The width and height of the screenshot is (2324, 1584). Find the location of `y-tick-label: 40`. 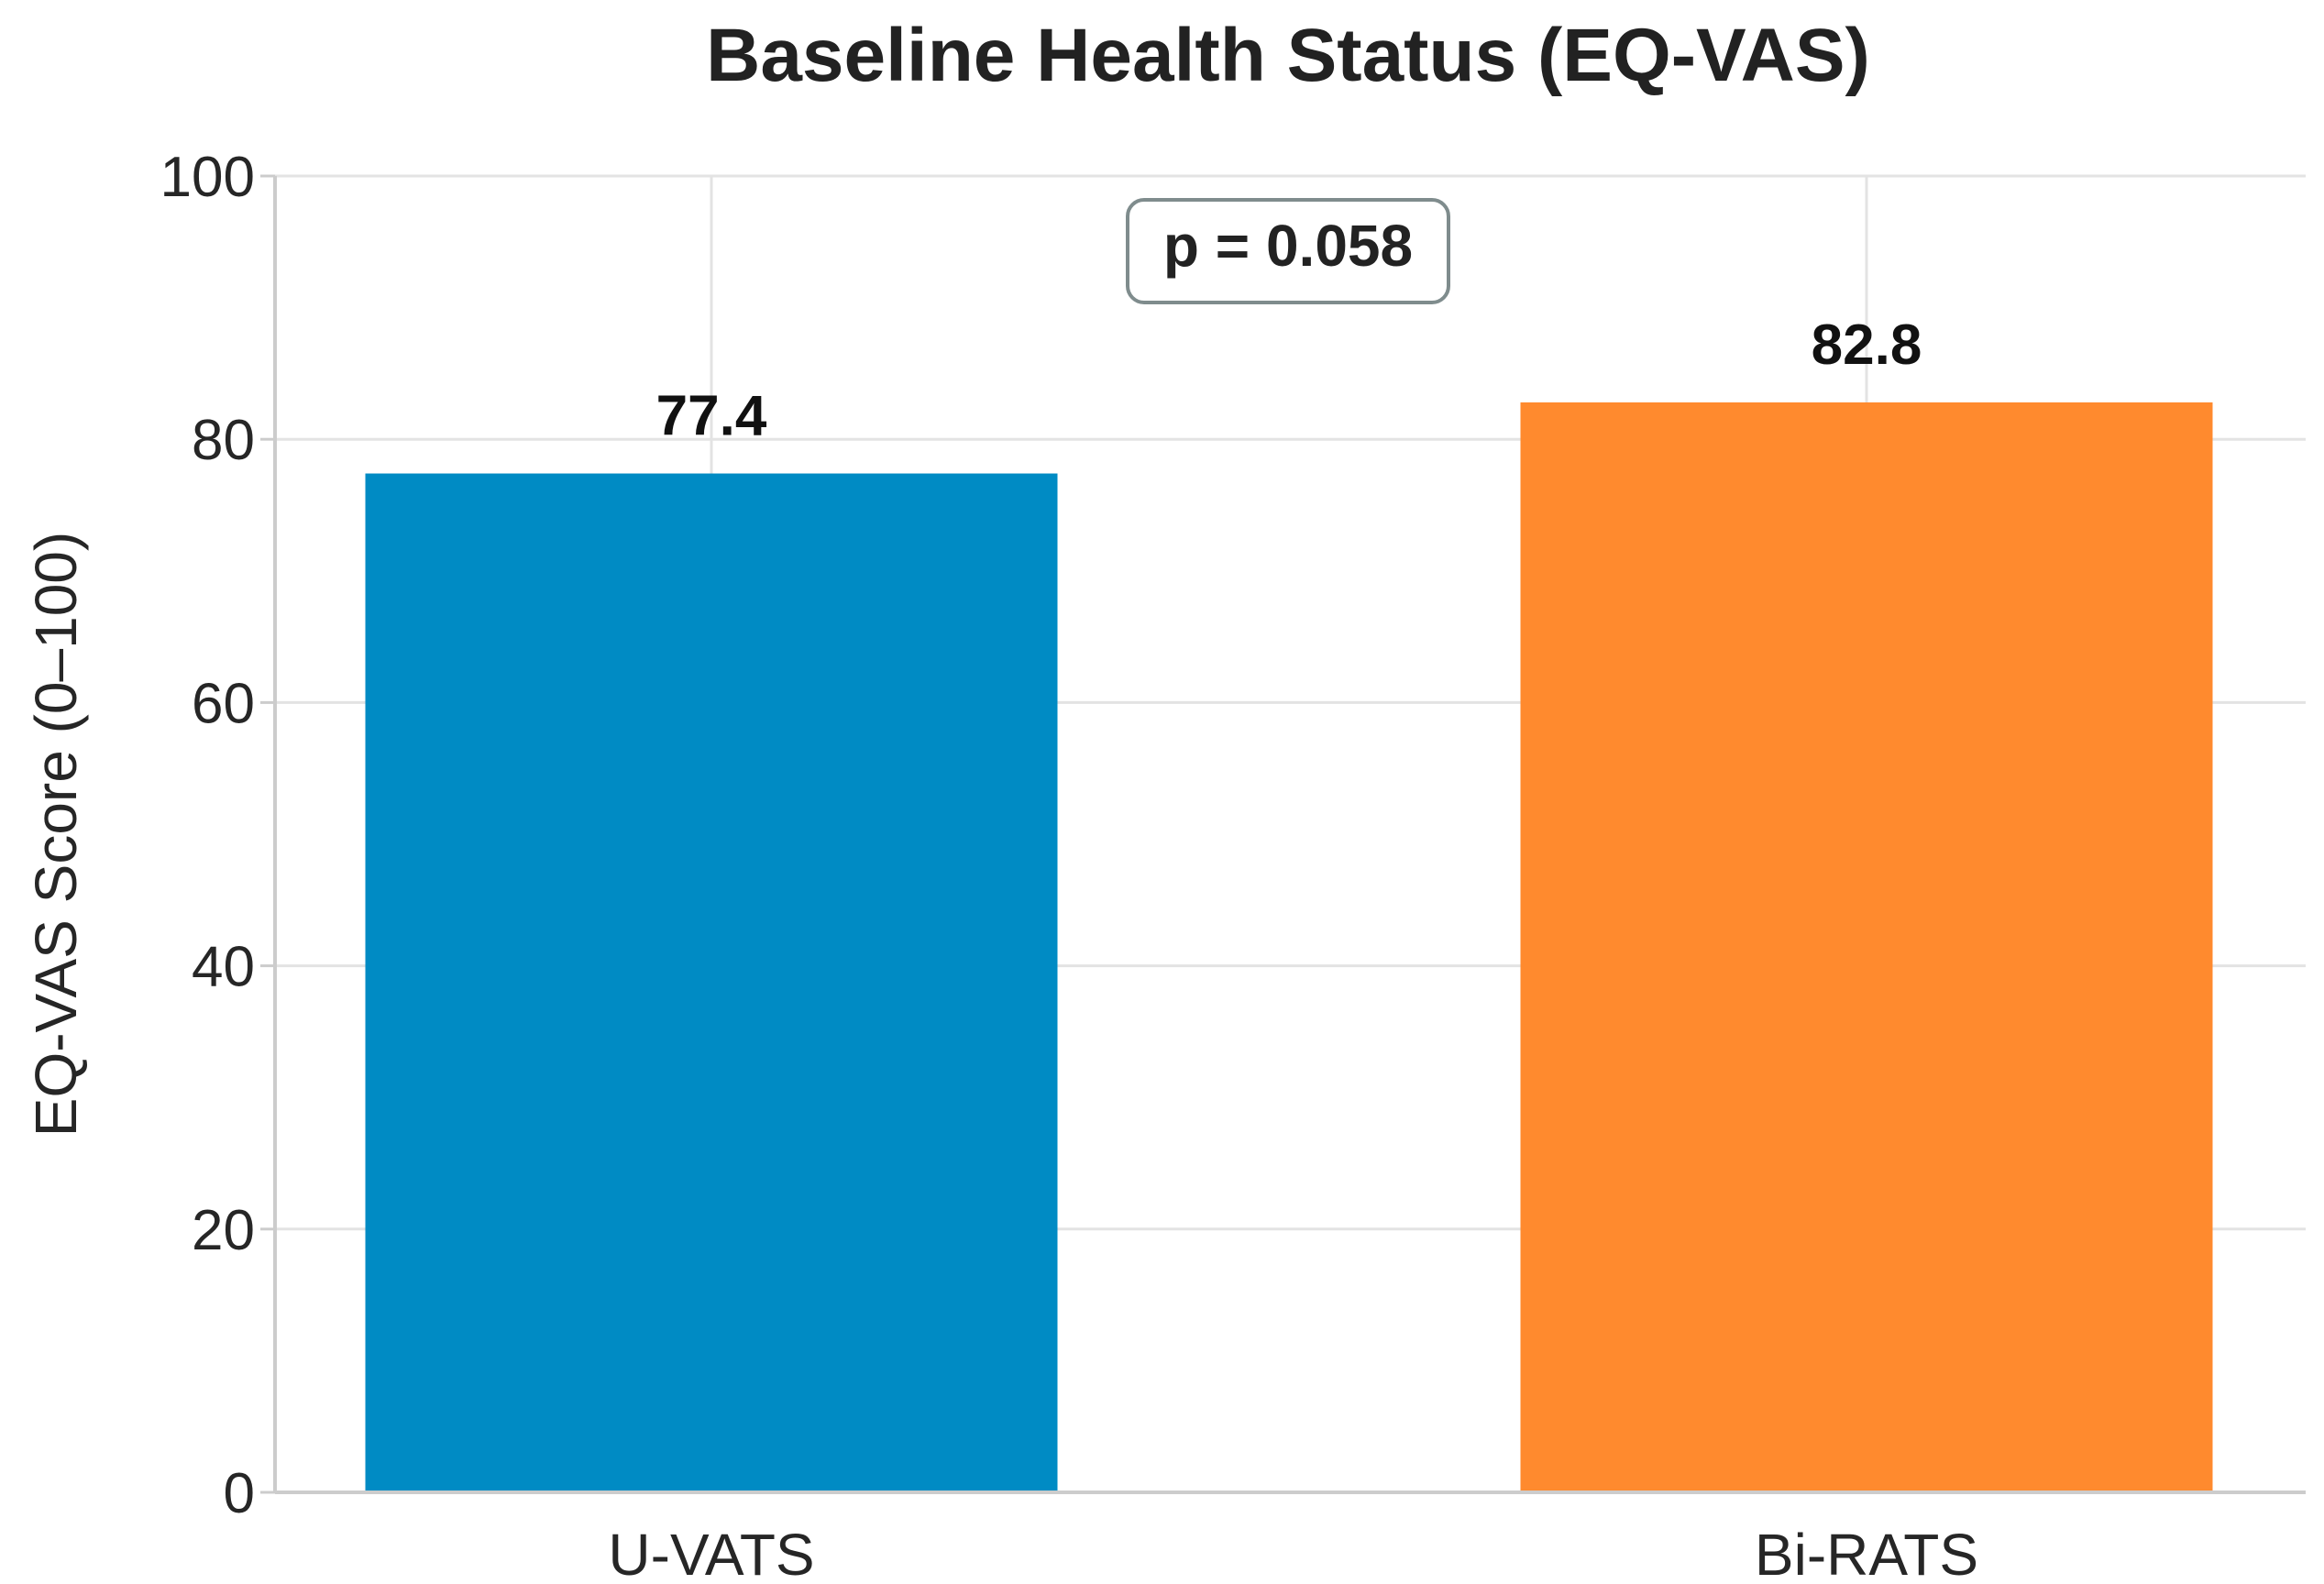

y-tick-label: 40 is located at coordinates (223, 967).